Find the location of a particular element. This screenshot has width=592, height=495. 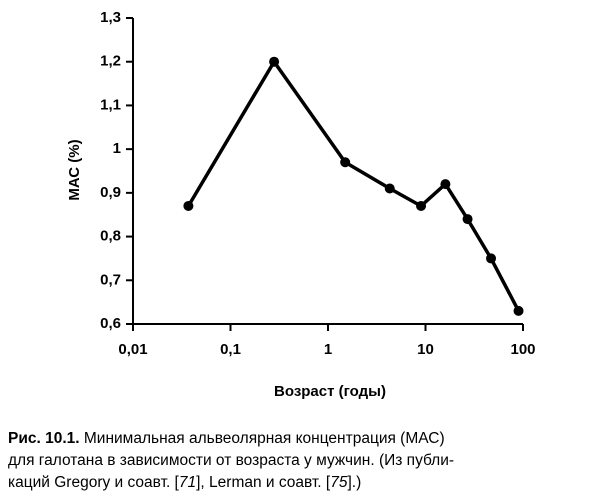

y-tick-label: 1,3 is located at coordinates (110, 17).